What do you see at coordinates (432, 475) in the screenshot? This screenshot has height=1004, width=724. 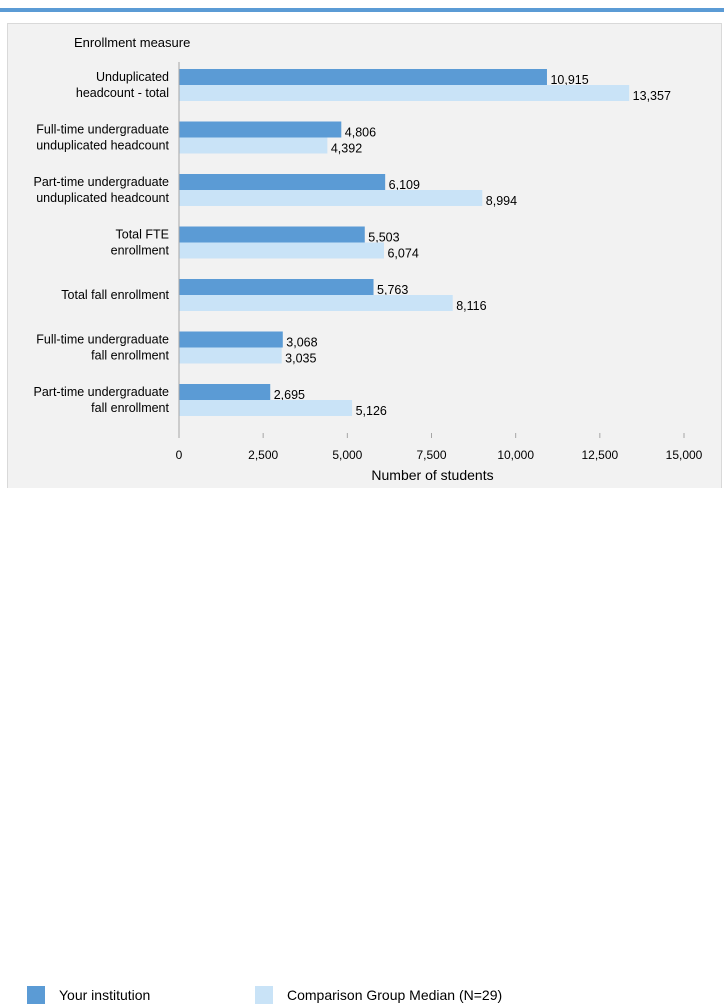 I see `x-axis-title: Number of students` at bounding box center [432, 475].